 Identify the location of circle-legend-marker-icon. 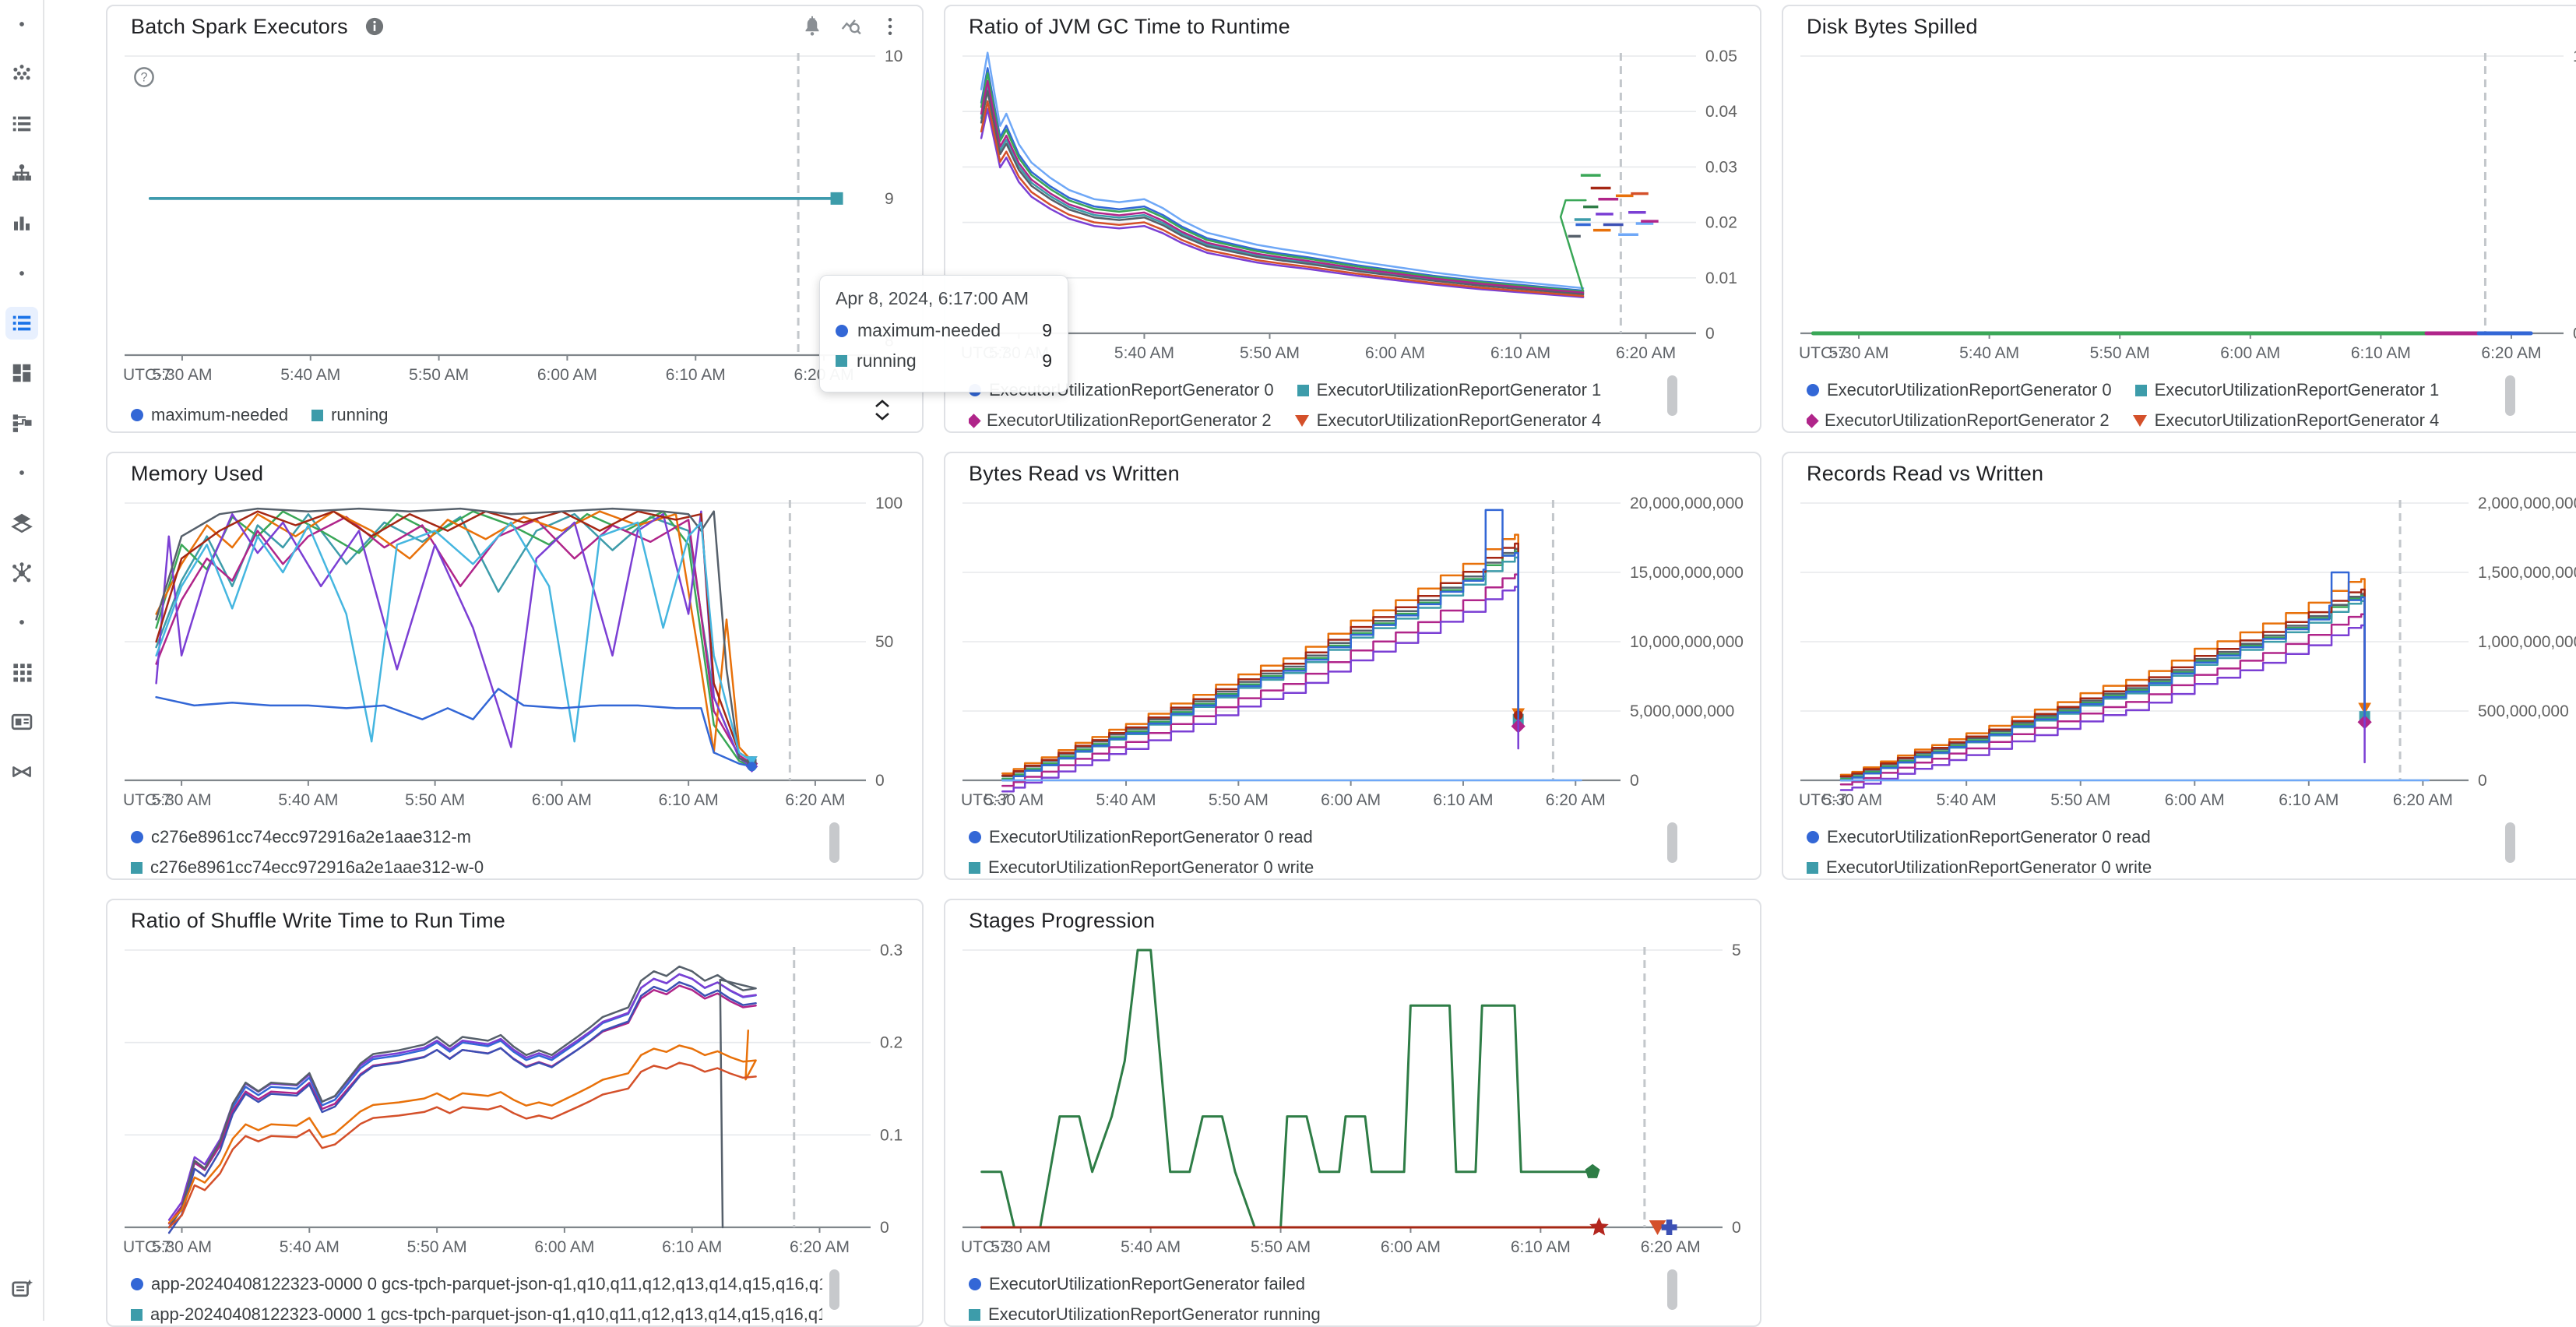
(975, 837).